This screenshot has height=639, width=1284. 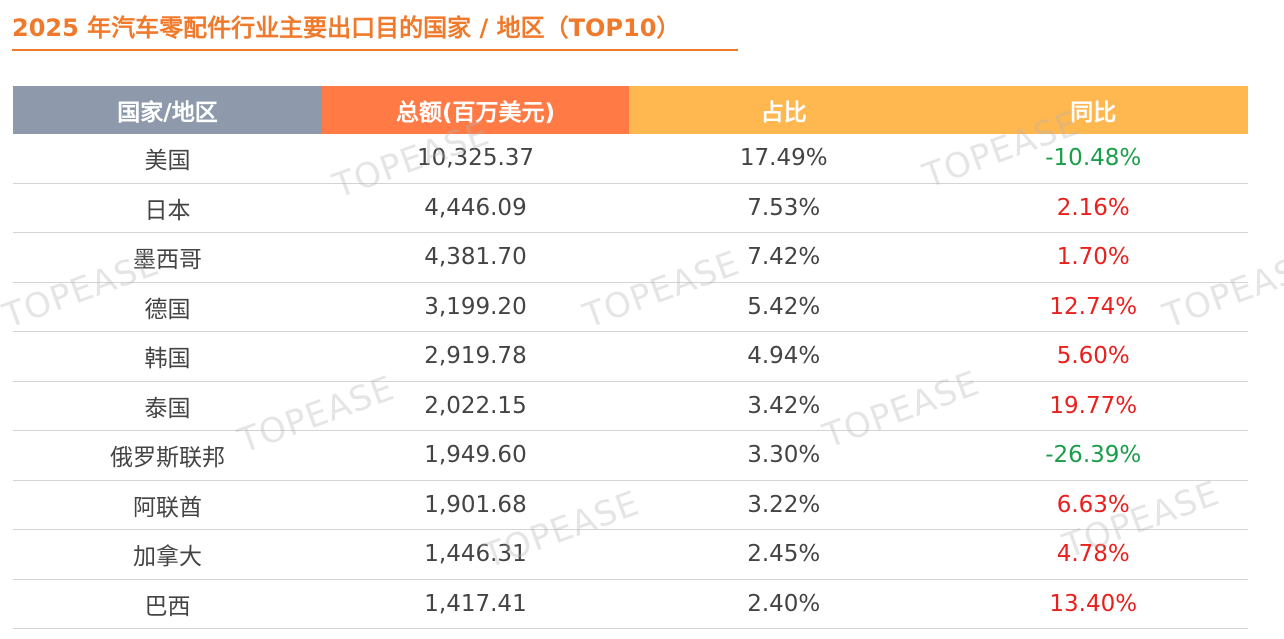 What do you see at coordinates (784, 406) in the screenshot?
I see `table-cell: 3.42%` at bounding box center [784, 406].